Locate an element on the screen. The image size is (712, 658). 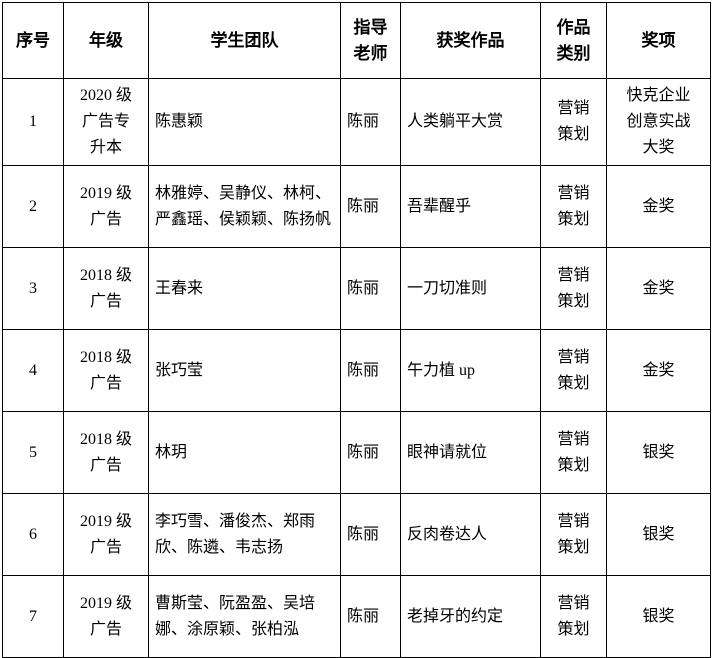
cell-team: 李巧雪、潘俊杰、郑雨欣、陈遴、韦志扬 is located at coordinates (244, 534).